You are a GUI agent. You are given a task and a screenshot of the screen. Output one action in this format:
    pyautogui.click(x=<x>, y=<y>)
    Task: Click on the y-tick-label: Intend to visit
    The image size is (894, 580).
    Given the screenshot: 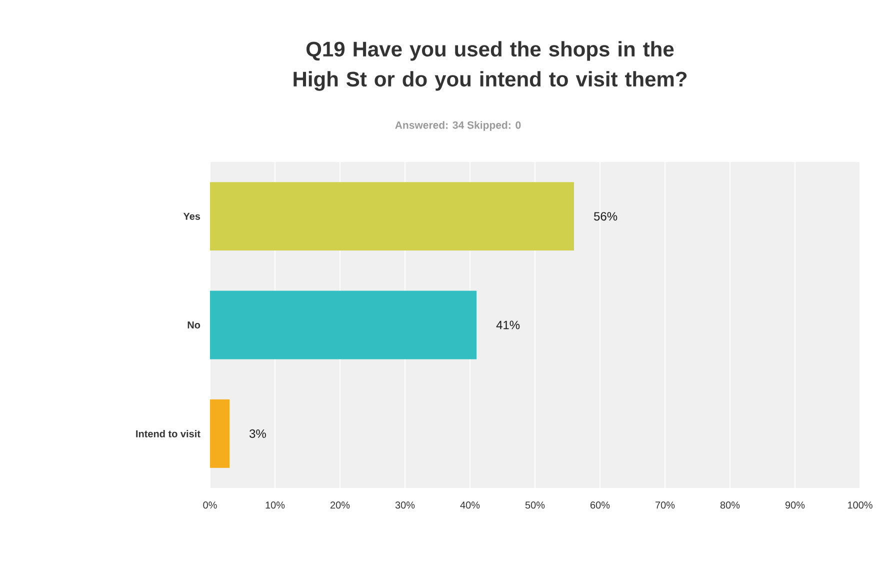 What is the action you would take?
    pyautogui.click(x=168, y=434)
    